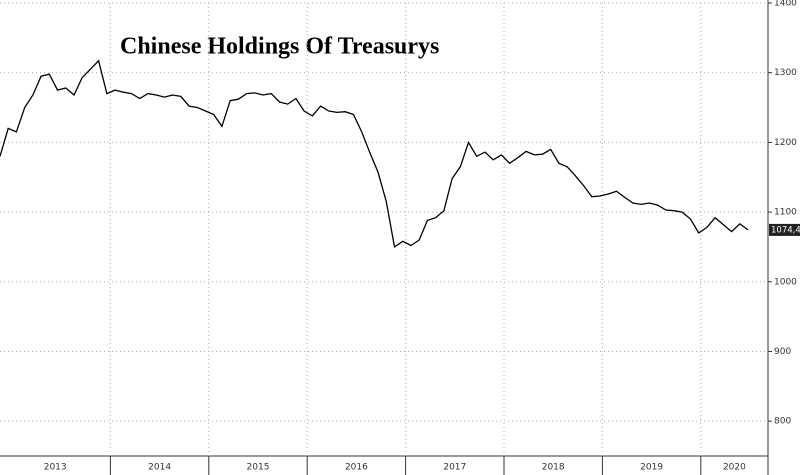 This screenshot has width=800, height=475. I want to click on x-tick-label: 2013, so click(55, 468).